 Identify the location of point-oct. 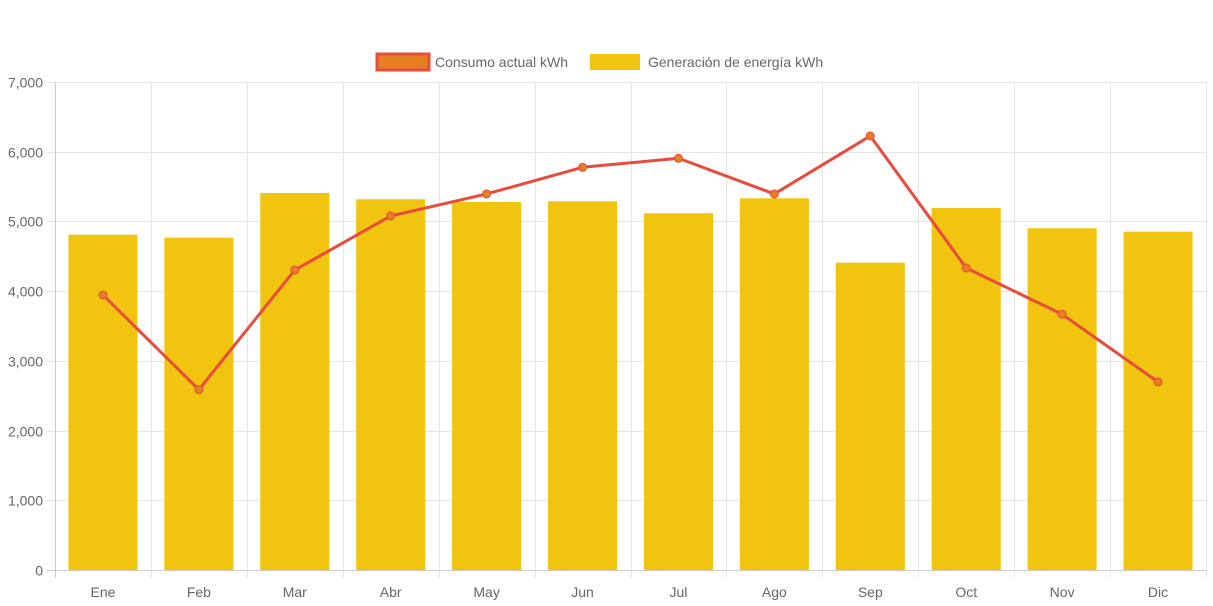
(966, 268).